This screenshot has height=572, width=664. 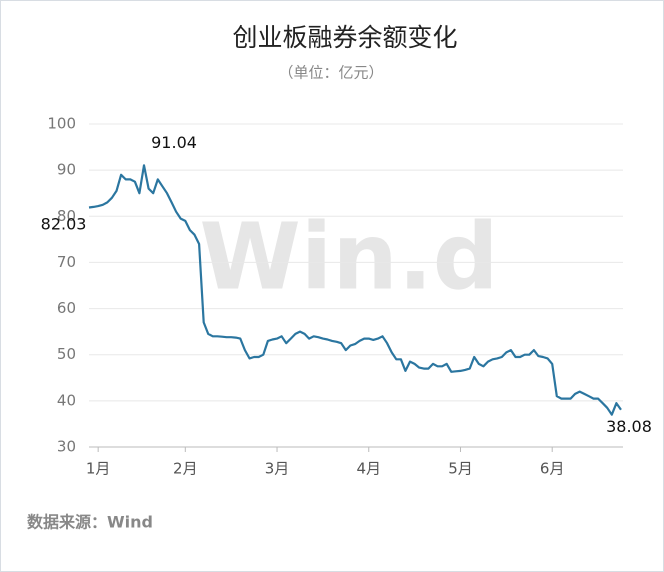 I want to click on source: 数据来源：Wind, so click(x=90, y=522).